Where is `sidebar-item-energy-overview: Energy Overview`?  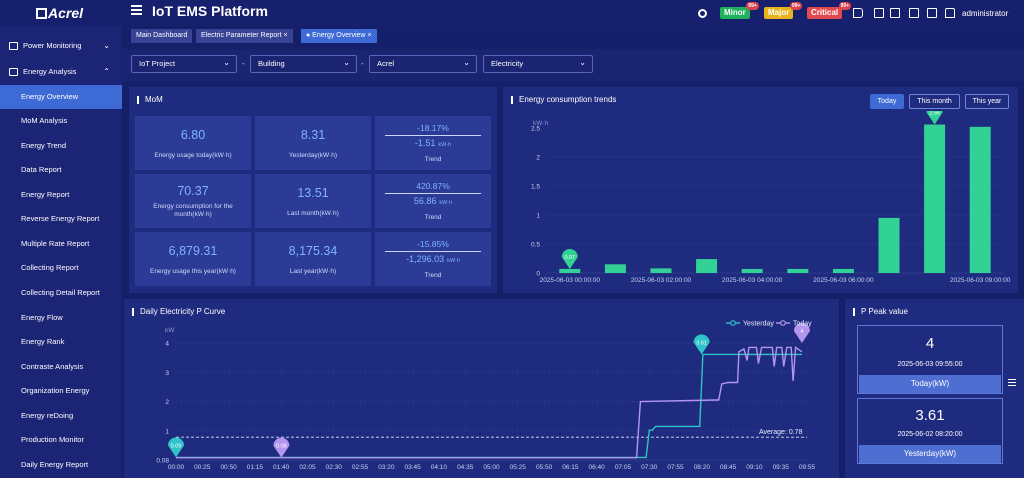 sidebar-item-energy-overview: Energy Overview is located at coordinates (61, 97).